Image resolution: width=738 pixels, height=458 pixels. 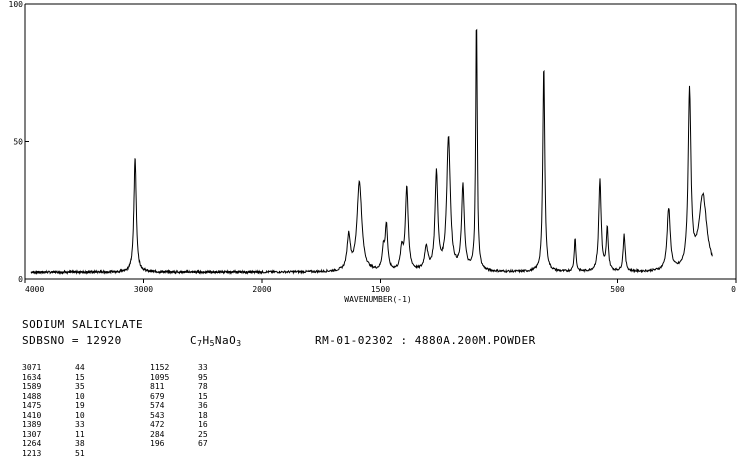 What do you see at coordinates (80, 435) in the screenshot?
I see `peak-intensity-7: 11` at bounding box center [80, 435].